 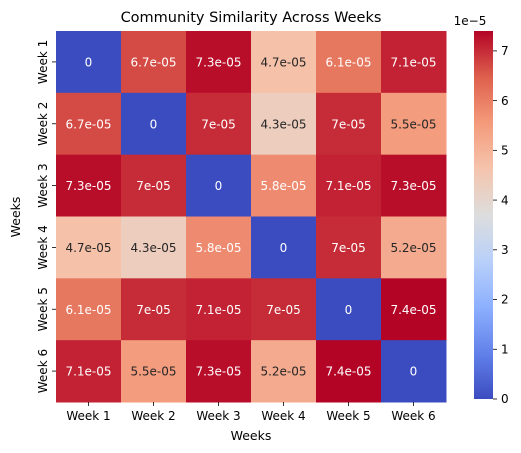 I want to click on x-tick-label: Week 6, so click(x=413, y=416).